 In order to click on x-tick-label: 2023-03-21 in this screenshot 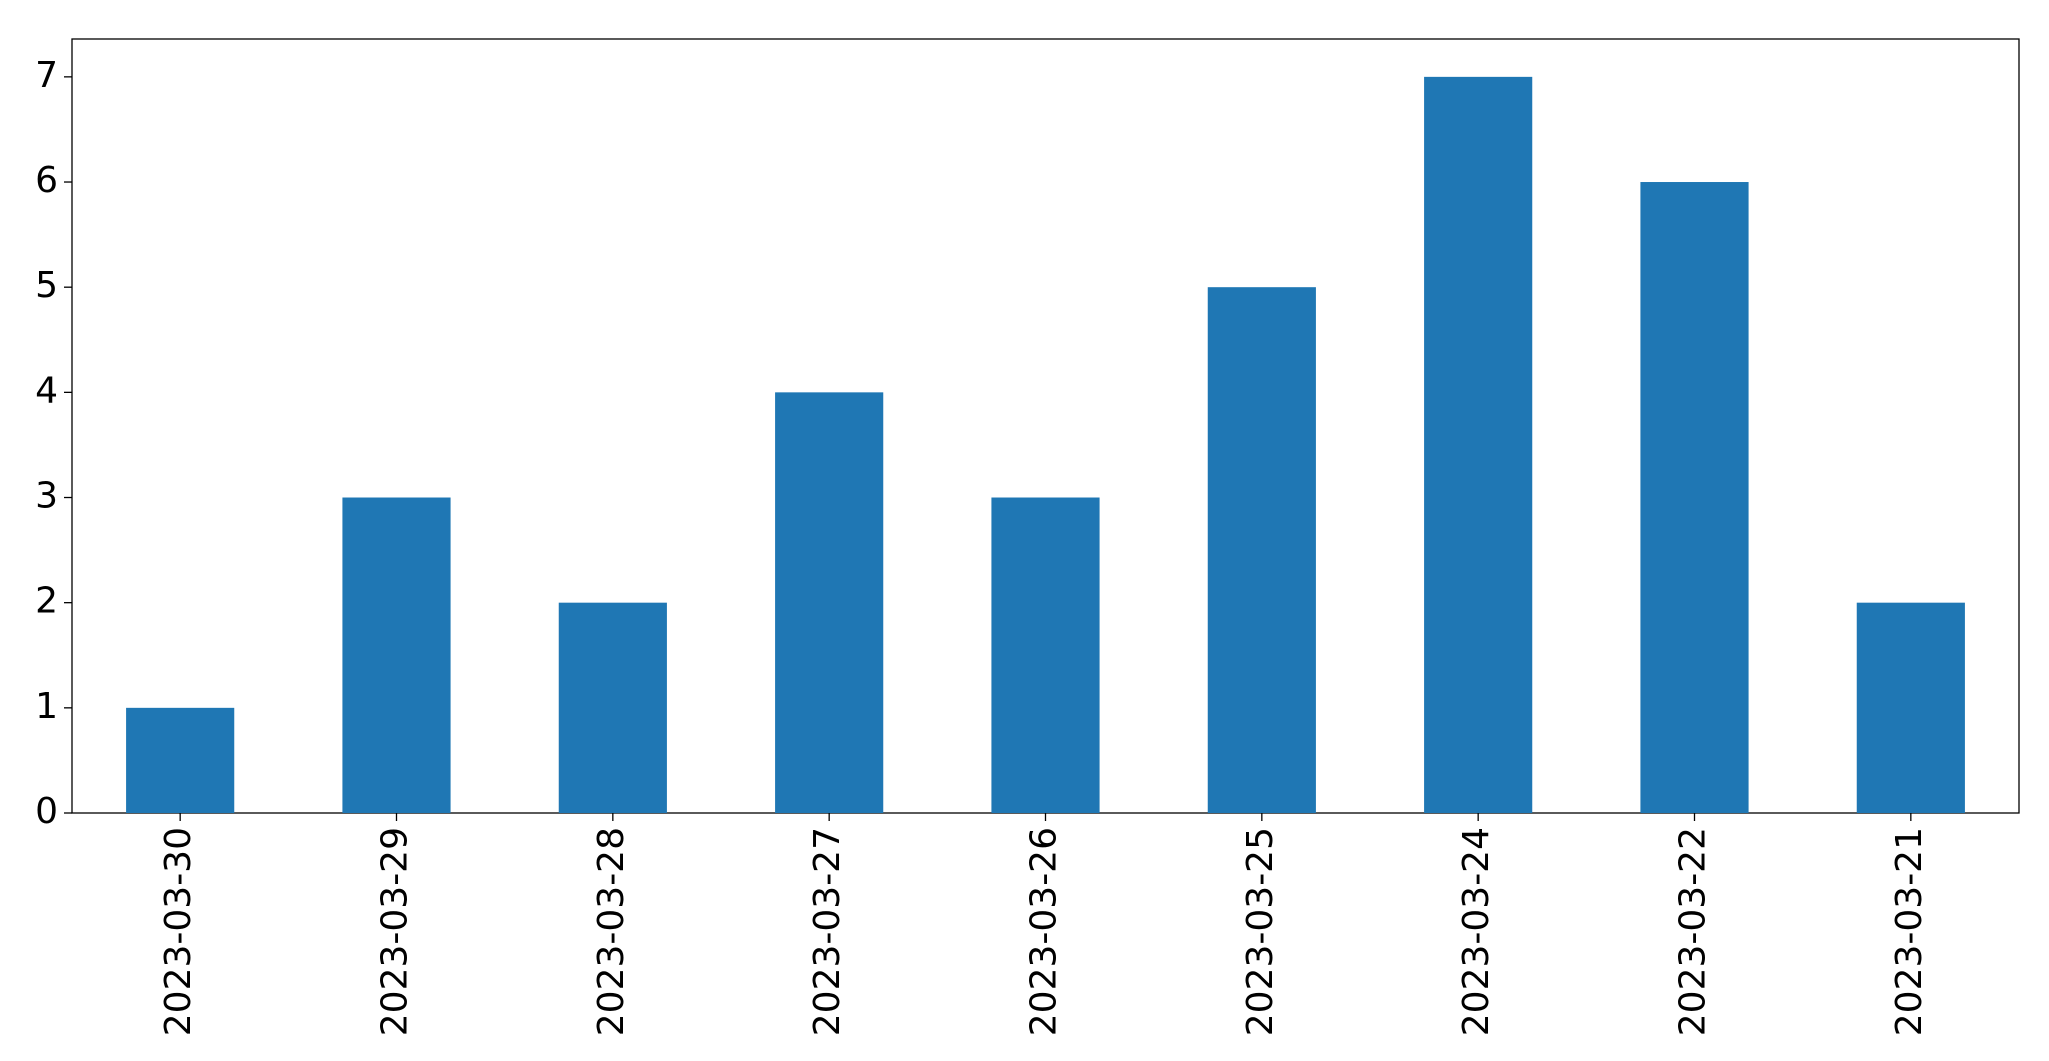, I will do `click(1909, 931)`.